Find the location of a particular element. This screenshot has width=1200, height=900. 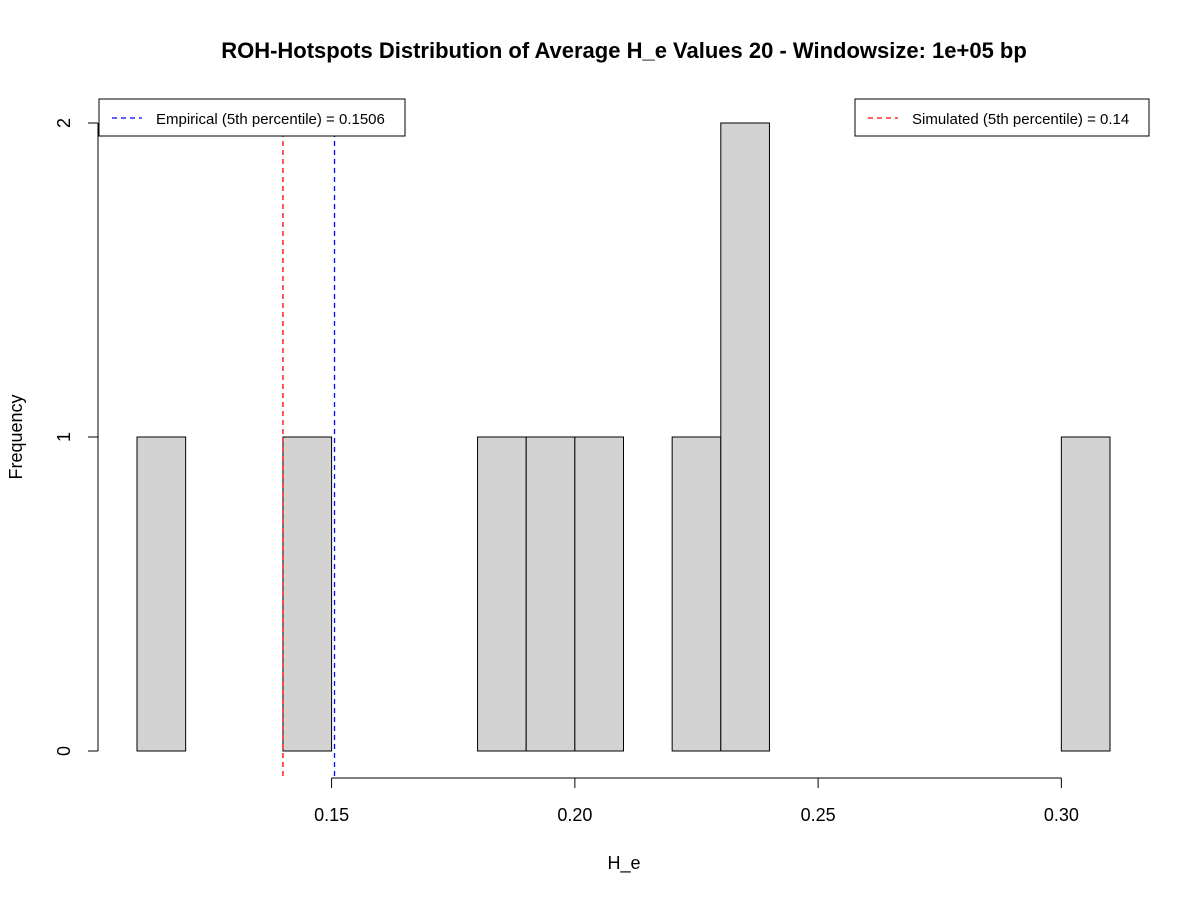

legend-simulated-box is located at coordinates (1002, 117).